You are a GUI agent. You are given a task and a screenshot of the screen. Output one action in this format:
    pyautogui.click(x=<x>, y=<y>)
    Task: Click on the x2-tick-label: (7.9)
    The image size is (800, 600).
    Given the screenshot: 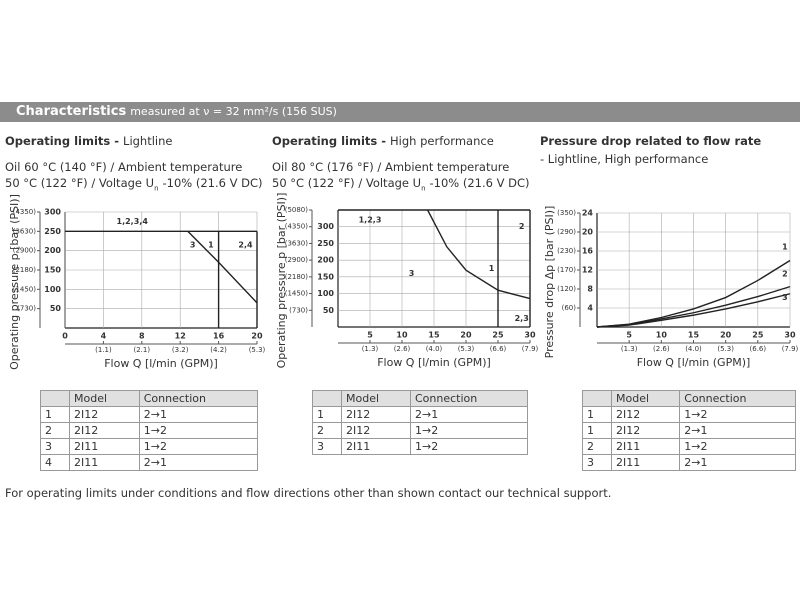 What is the action you would take?
    pyautogui.click(x=790, y=349)
    